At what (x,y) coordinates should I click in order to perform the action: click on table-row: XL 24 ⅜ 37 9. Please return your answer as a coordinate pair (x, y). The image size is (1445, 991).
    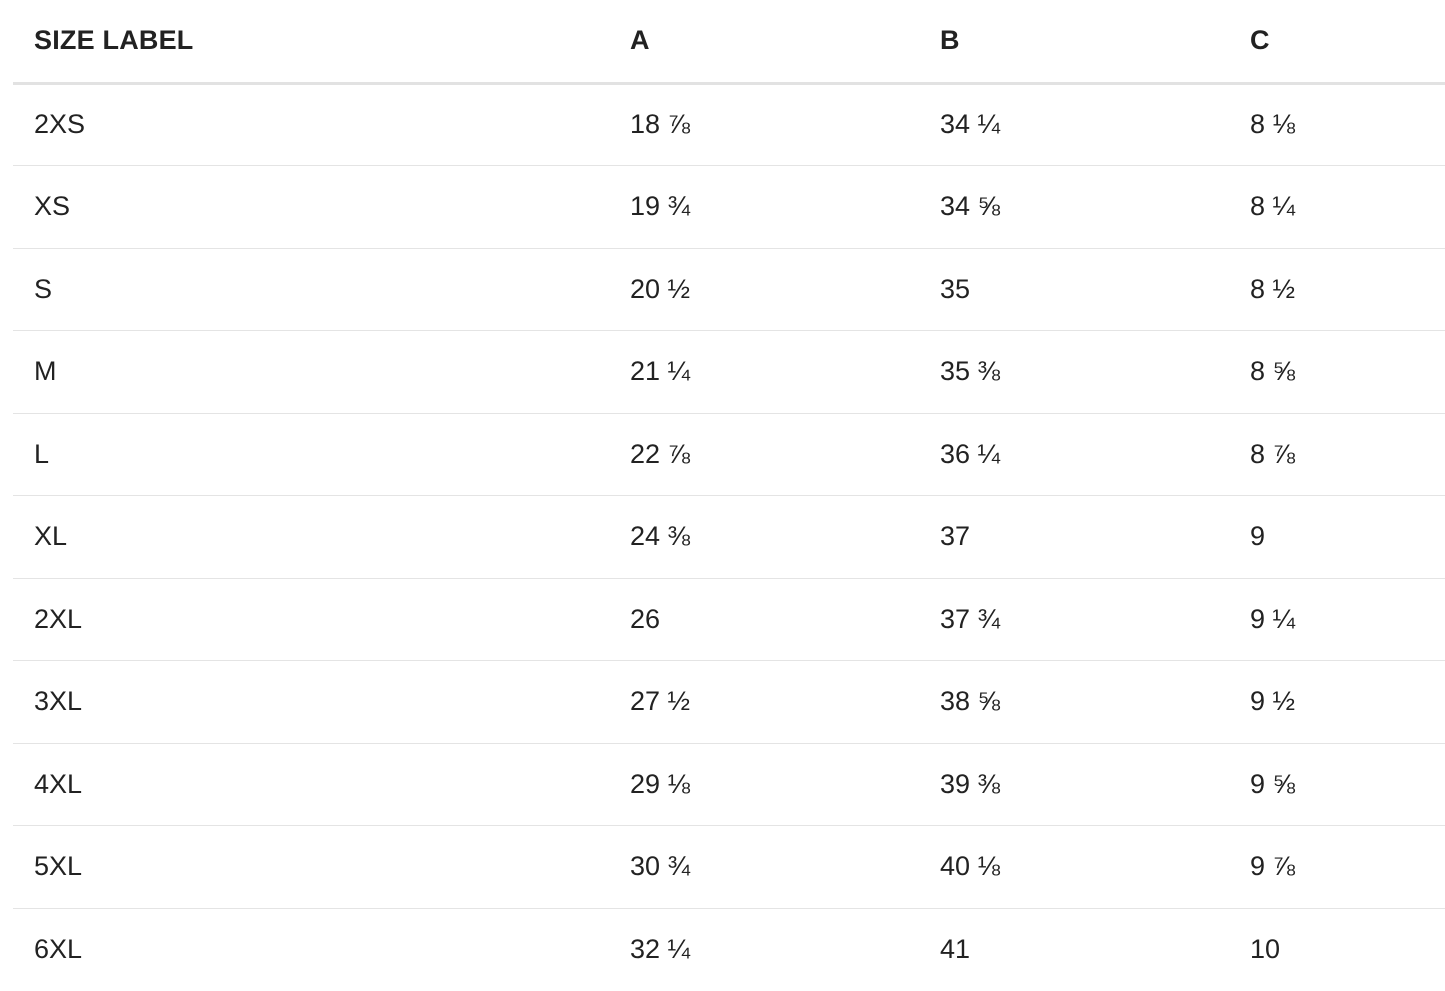
    Looking at the image, I should click on (729, 537).